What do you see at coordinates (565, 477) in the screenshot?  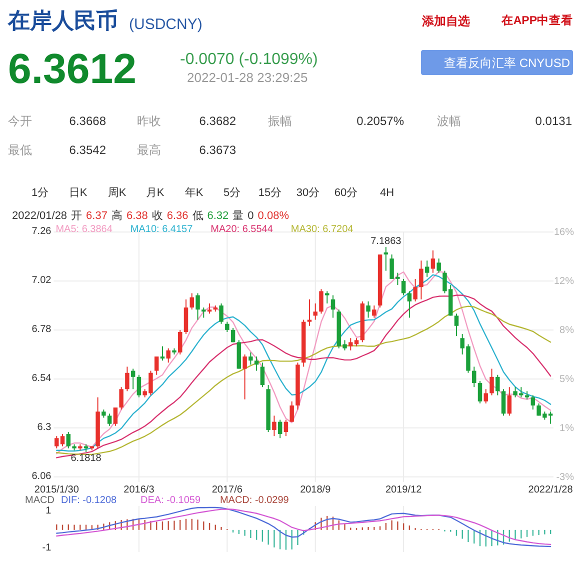 I see `y2-tick-label: -3%` at bounding box center [565, 477].